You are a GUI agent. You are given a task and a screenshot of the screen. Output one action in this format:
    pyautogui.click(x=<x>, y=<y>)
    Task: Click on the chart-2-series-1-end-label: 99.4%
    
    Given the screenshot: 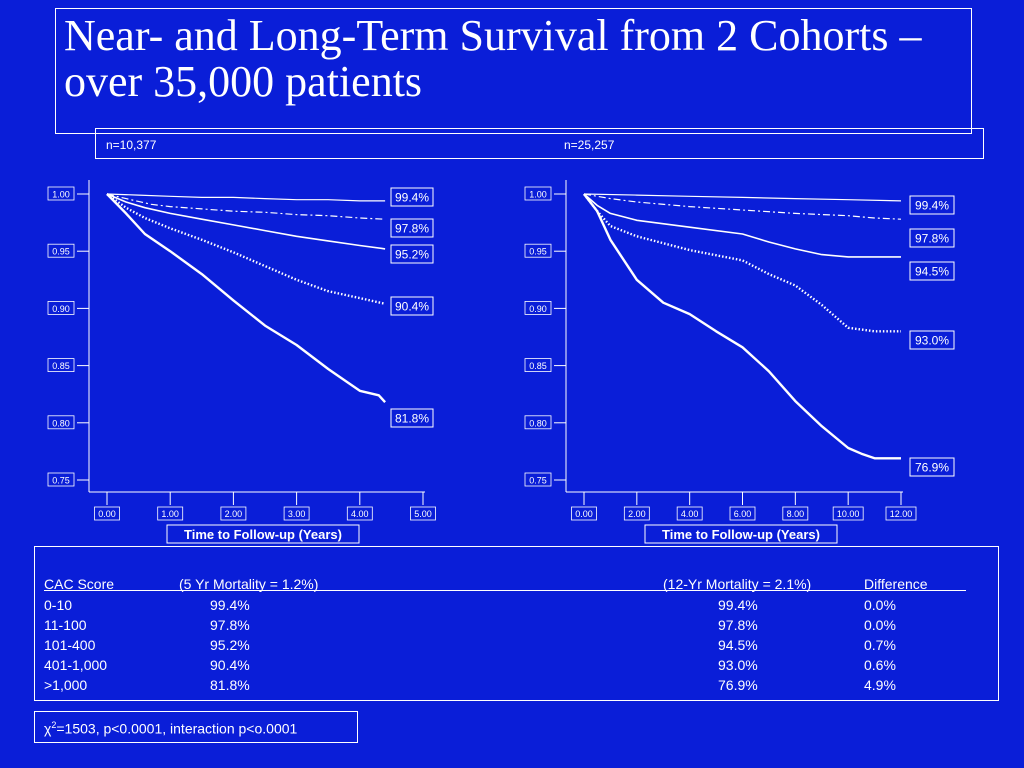 What is the action you would take?
    pyautogui.click(x=932, y=206)
    